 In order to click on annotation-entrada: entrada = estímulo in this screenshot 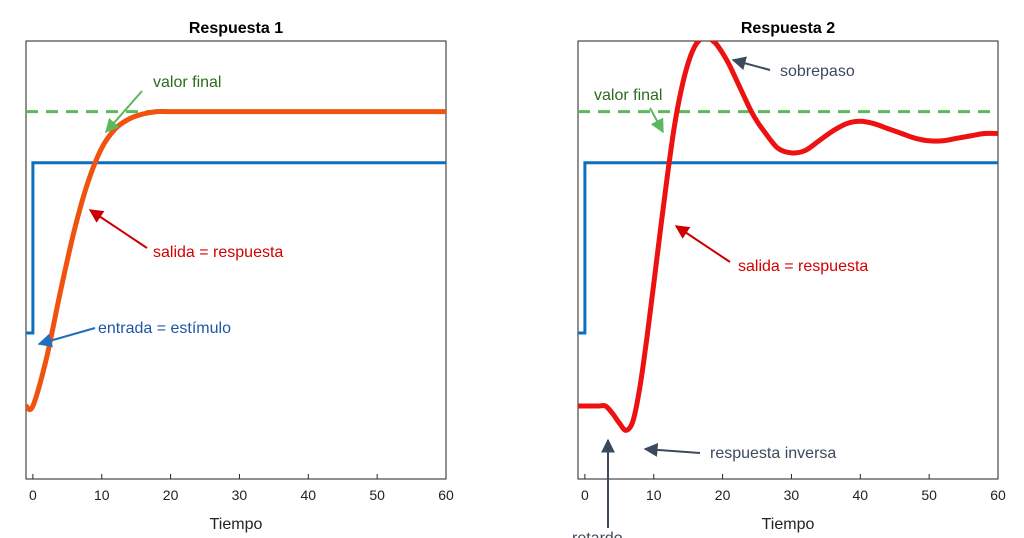, I will do `click(164, 328)`.